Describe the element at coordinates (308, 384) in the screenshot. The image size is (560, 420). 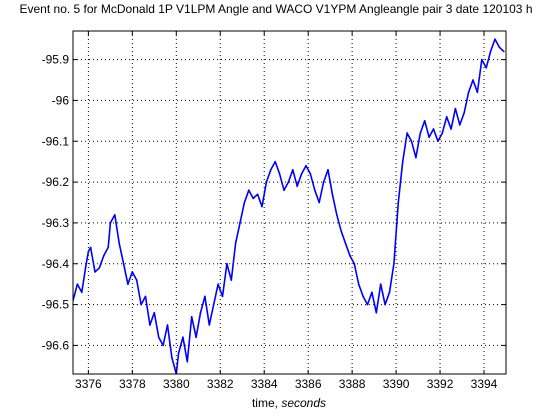
I see `x-tick-label: 3386` at that location.